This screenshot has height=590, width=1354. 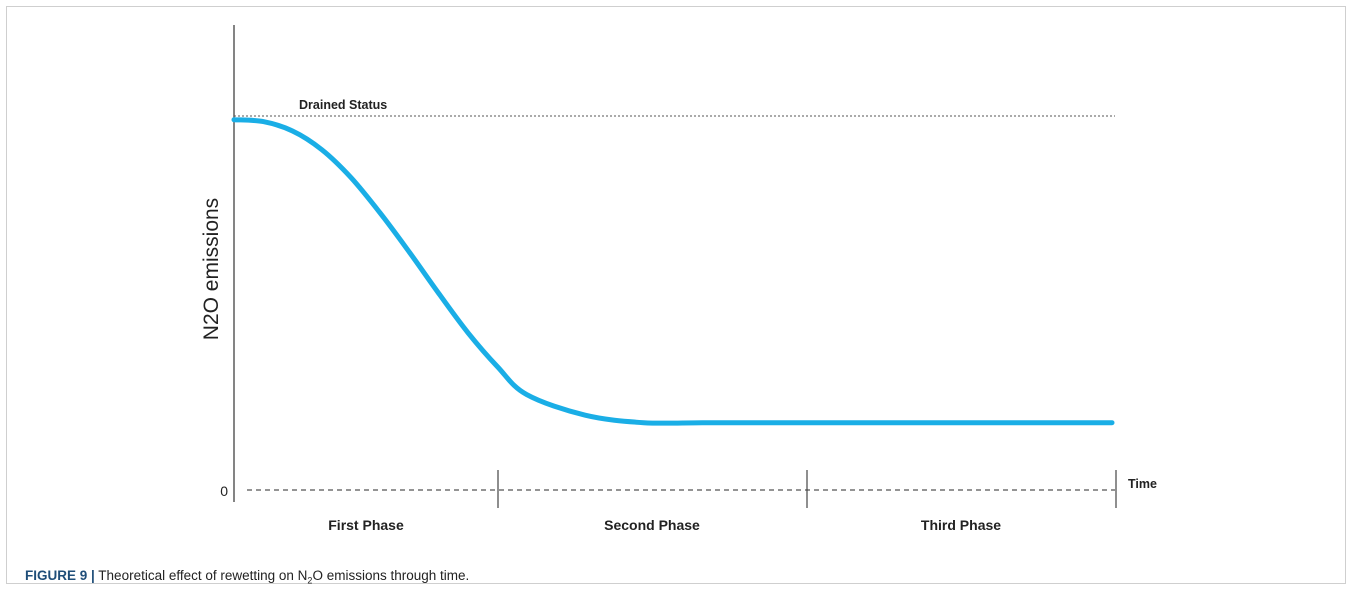 What do you see at coordinates (961, 525) in the screenshot?
I see `phase-label-third: Third Phase` at bounding box center [961, 525].